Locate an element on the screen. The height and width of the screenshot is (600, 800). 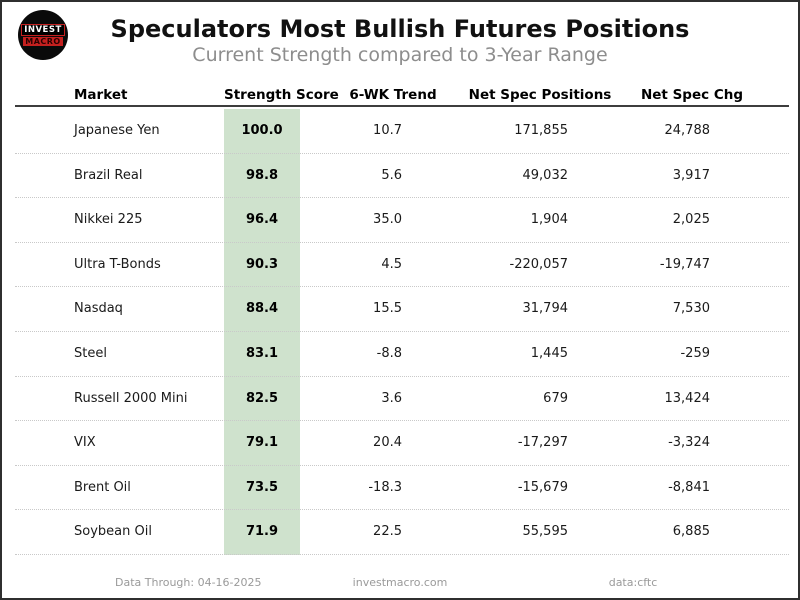
trend-cell: 5.6 is located at coordinates (391, 175).